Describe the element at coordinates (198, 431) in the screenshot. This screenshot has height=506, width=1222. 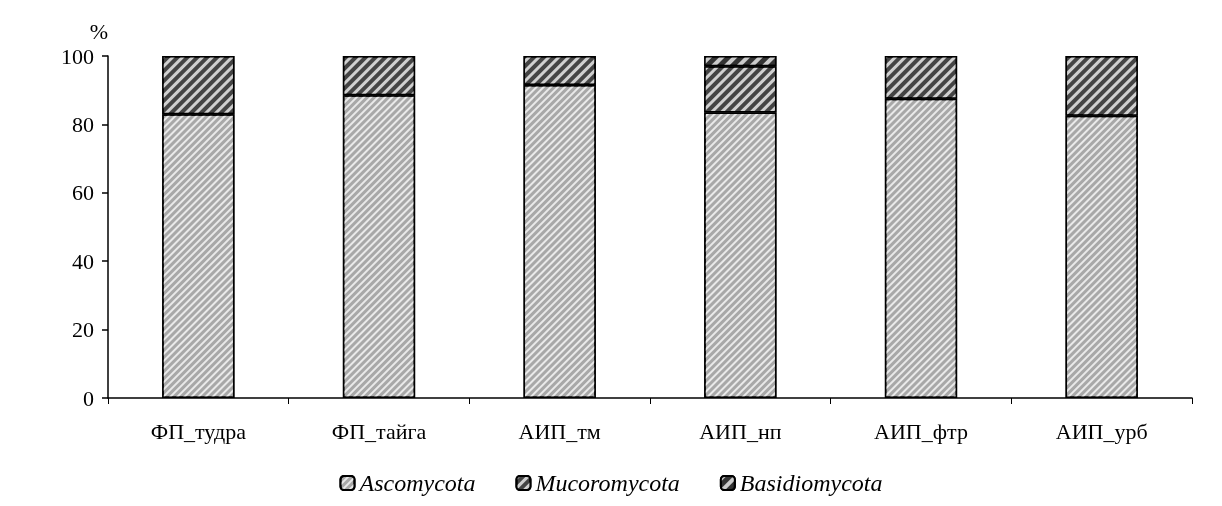
I see `x-tick-label: ФП_тудра` at that location.